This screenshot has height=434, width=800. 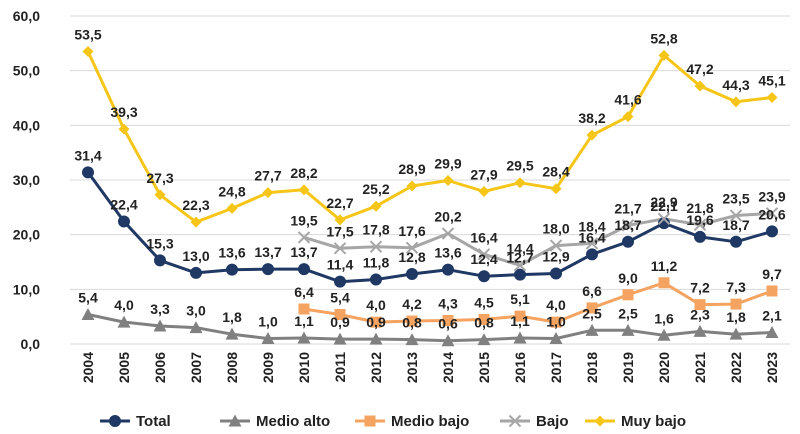 What do you see at coordinates (772, 316) in the screenshot?
I see `data-label: 2,1` at bounding box center [772, 316].